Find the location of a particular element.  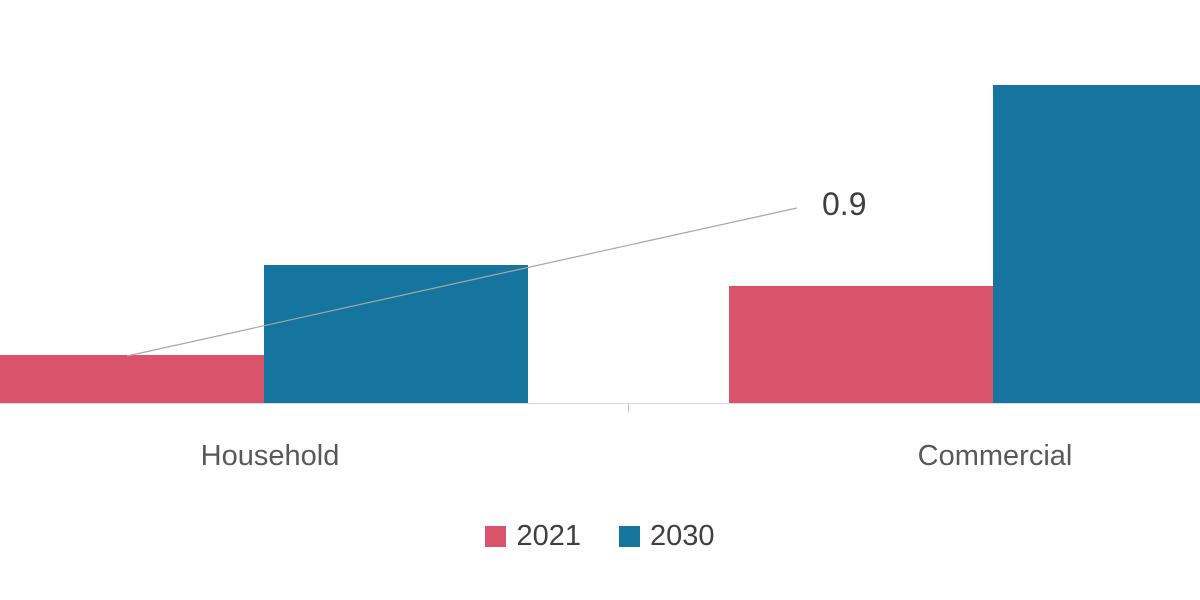

x-axis-line is located at coordinates (600, 403).